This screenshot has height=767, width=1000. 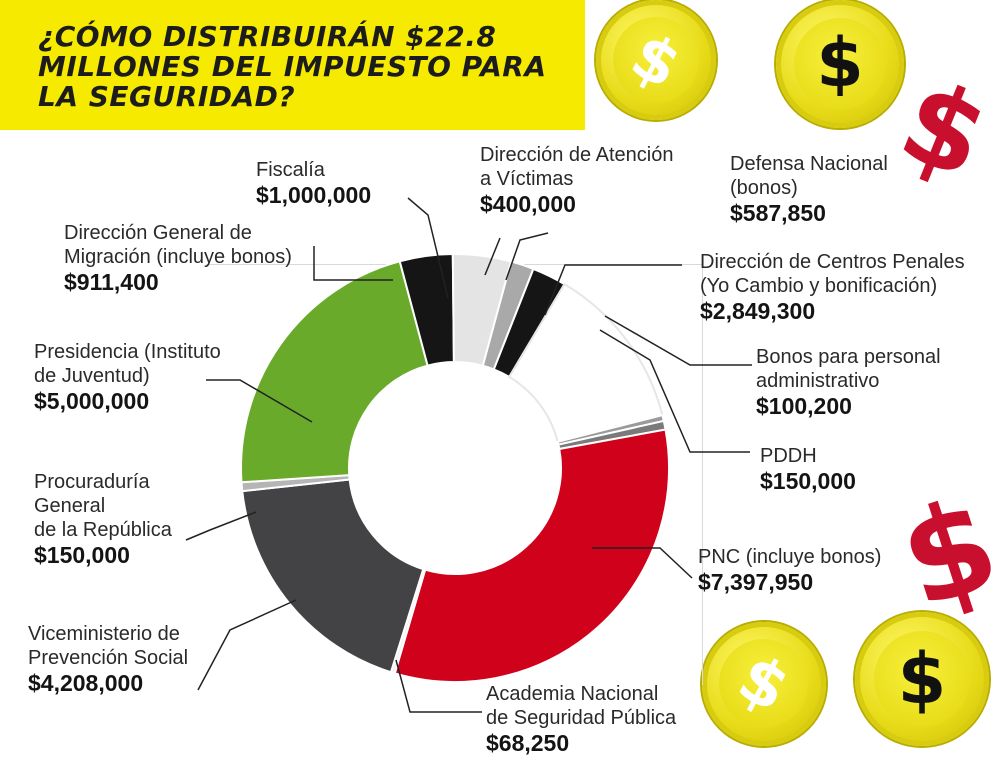 I want to click on slice-value: $100,200, so click(x=804, y=406).